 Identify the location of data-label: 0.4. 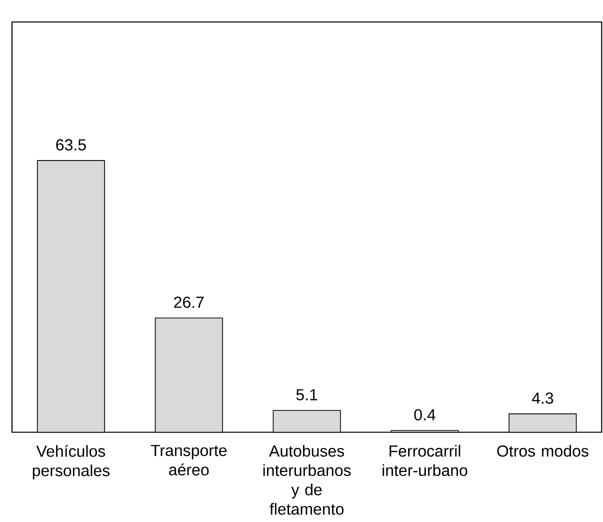
(425, 415).